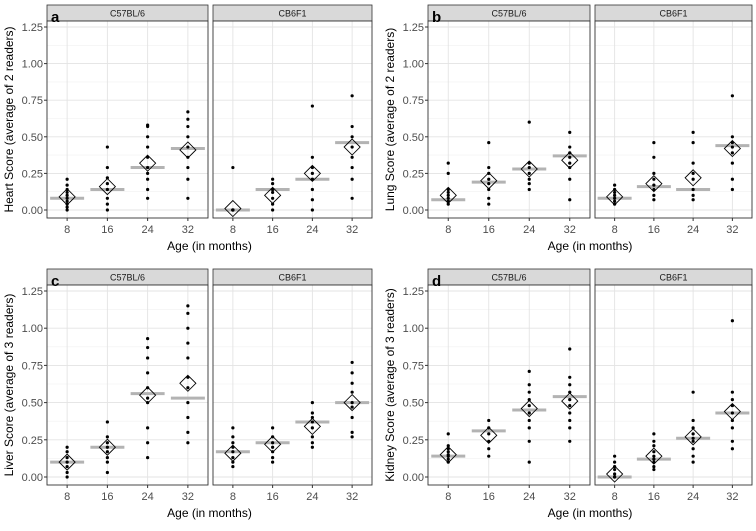 The width and height of the screenshot is (756, 531). I want to click on x-tick-label: 32, so click(732, 230).